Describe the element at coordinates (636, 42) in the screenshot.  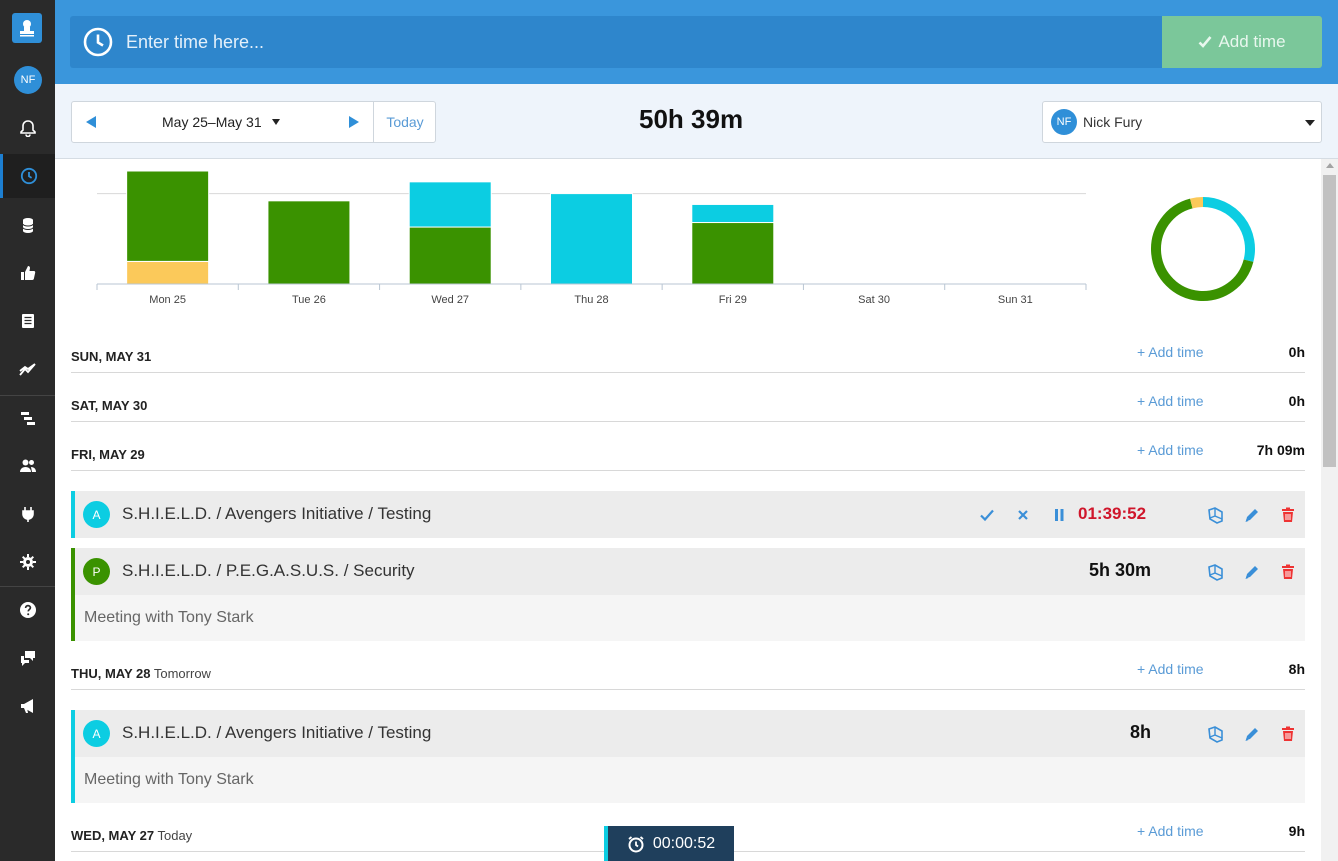
I see `time-entry-input` at that location.